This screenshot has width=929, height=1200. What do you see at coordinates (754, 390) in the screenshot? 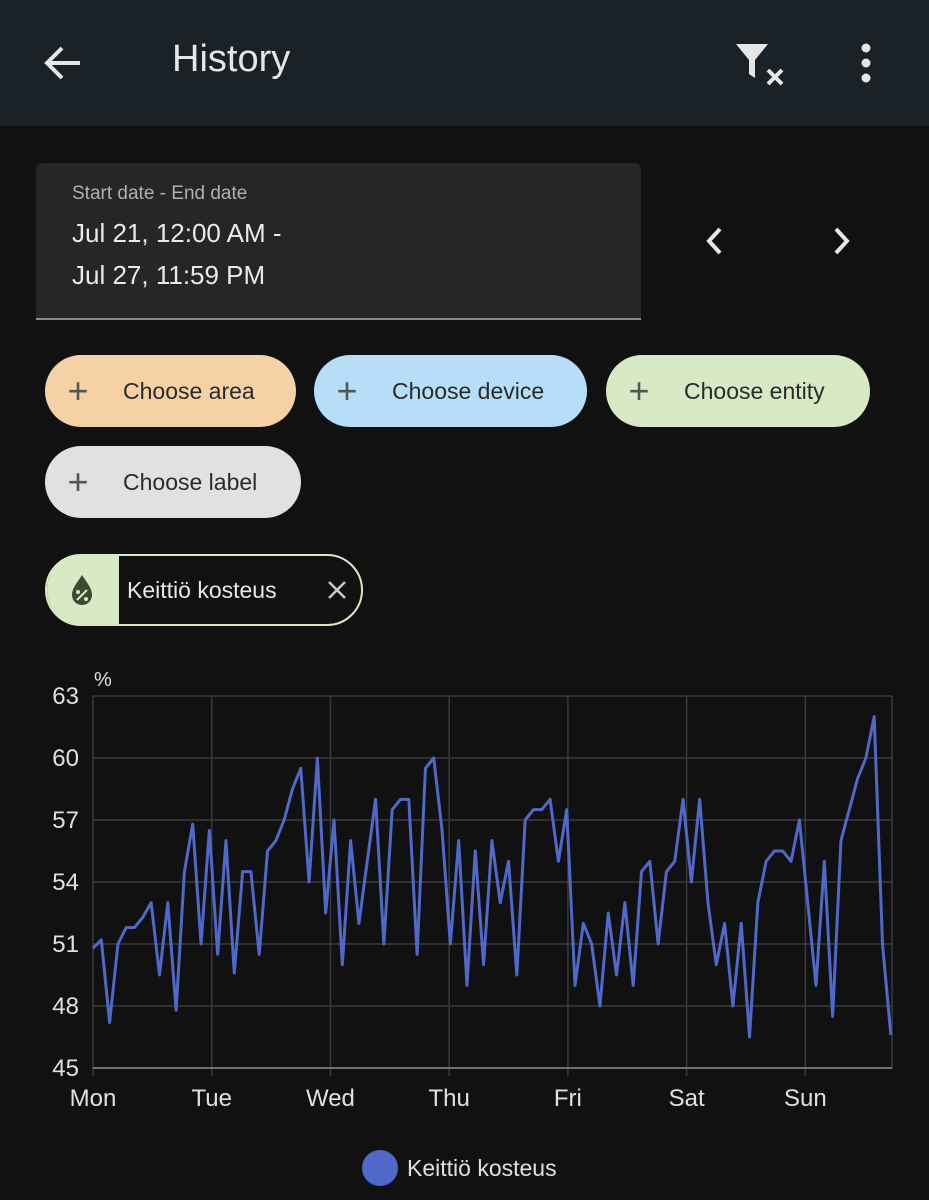
I see `chip-label: Choose entity` at bounding box center [754, 390].